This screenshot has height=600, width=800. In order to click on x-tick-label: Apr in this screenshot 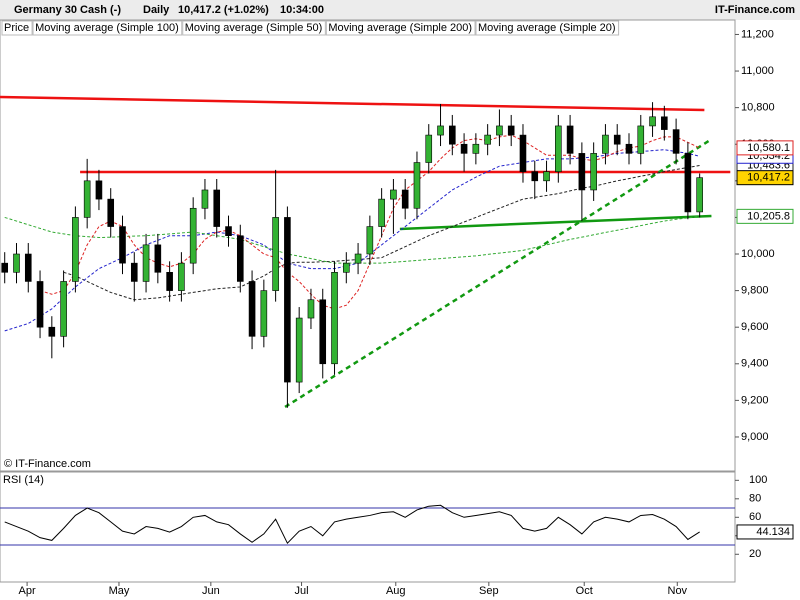, I will do `click(27, 591)`.